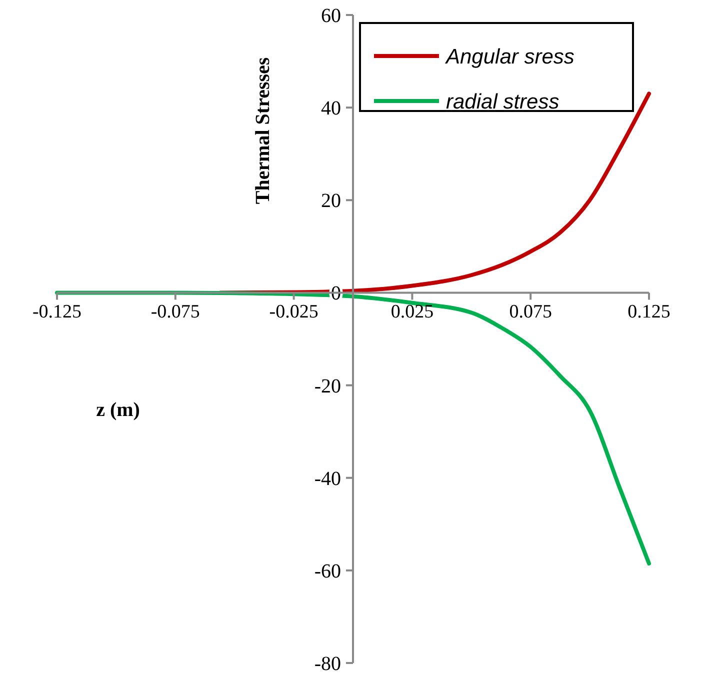 The height and width of the screenshot is (674, 702). What do you see at coordinates (327, 663) in the screenshot?
I see `y-tick-label: -80` at bounding box center [327, 663].